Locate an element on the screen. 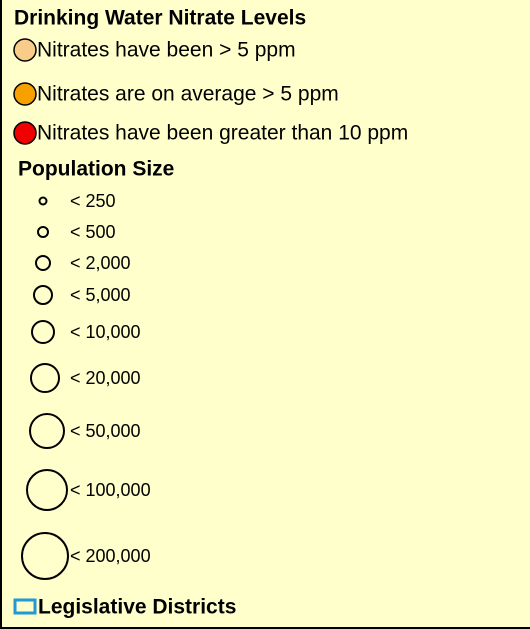 The image size is (530, 629). nitrate-label: Nitrates have been > 5 ppm is located at coordinates (166, 50).